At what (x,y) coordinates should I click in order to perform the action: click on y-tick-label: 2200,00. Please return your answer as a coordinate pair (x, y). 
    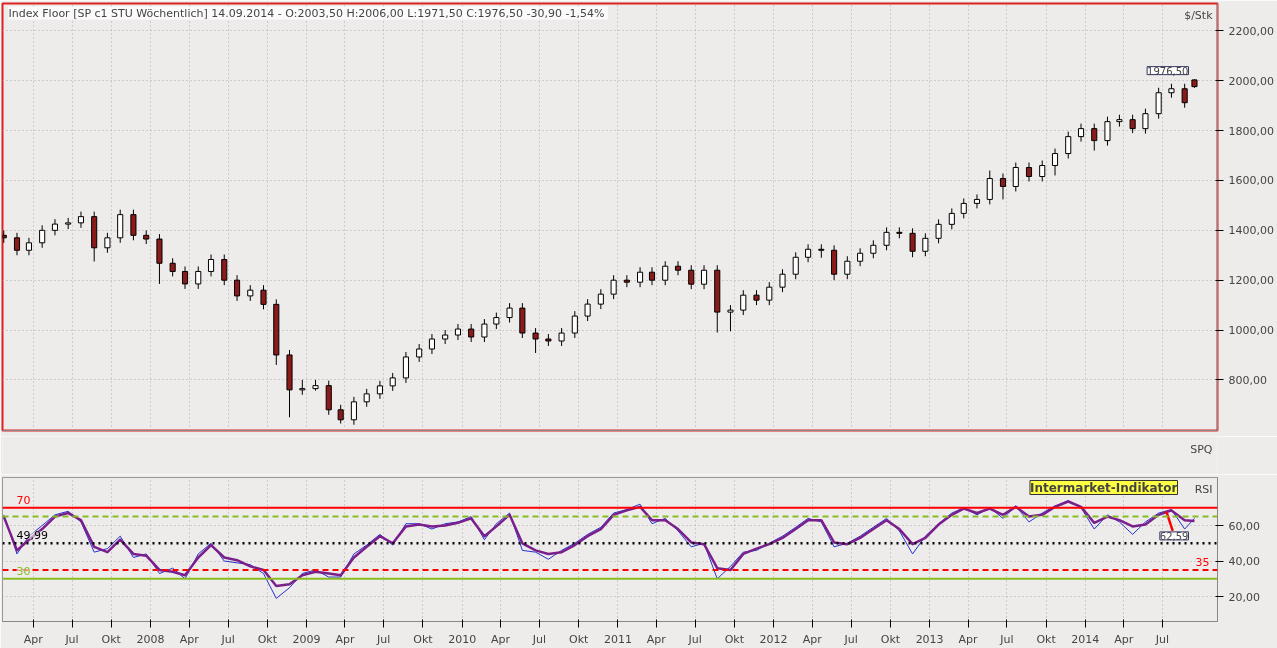
    Looking at the image, I should click on (1251, 31).